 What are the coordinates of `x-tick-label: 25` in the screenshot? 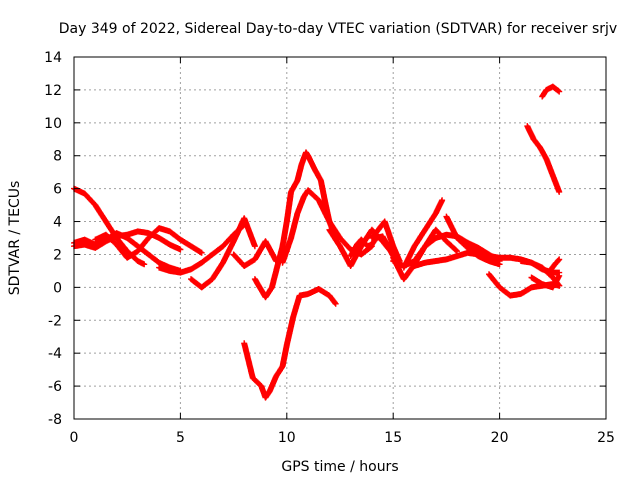 It's located at (606, 438).